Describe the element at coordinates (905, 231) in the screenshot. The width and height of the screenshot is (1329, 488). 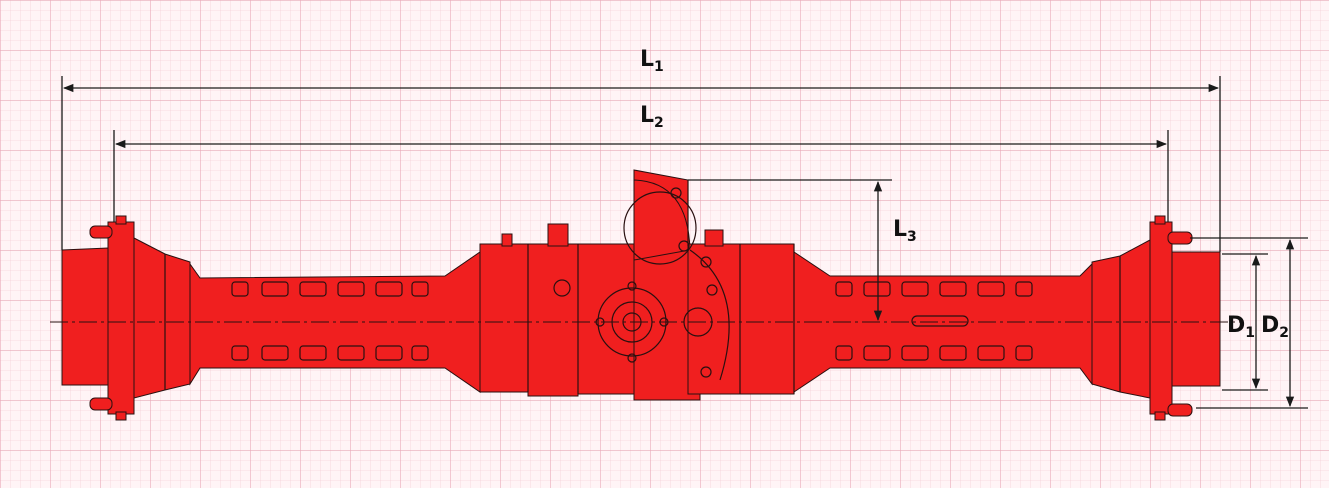
I see `label-l3: L3` at that location.